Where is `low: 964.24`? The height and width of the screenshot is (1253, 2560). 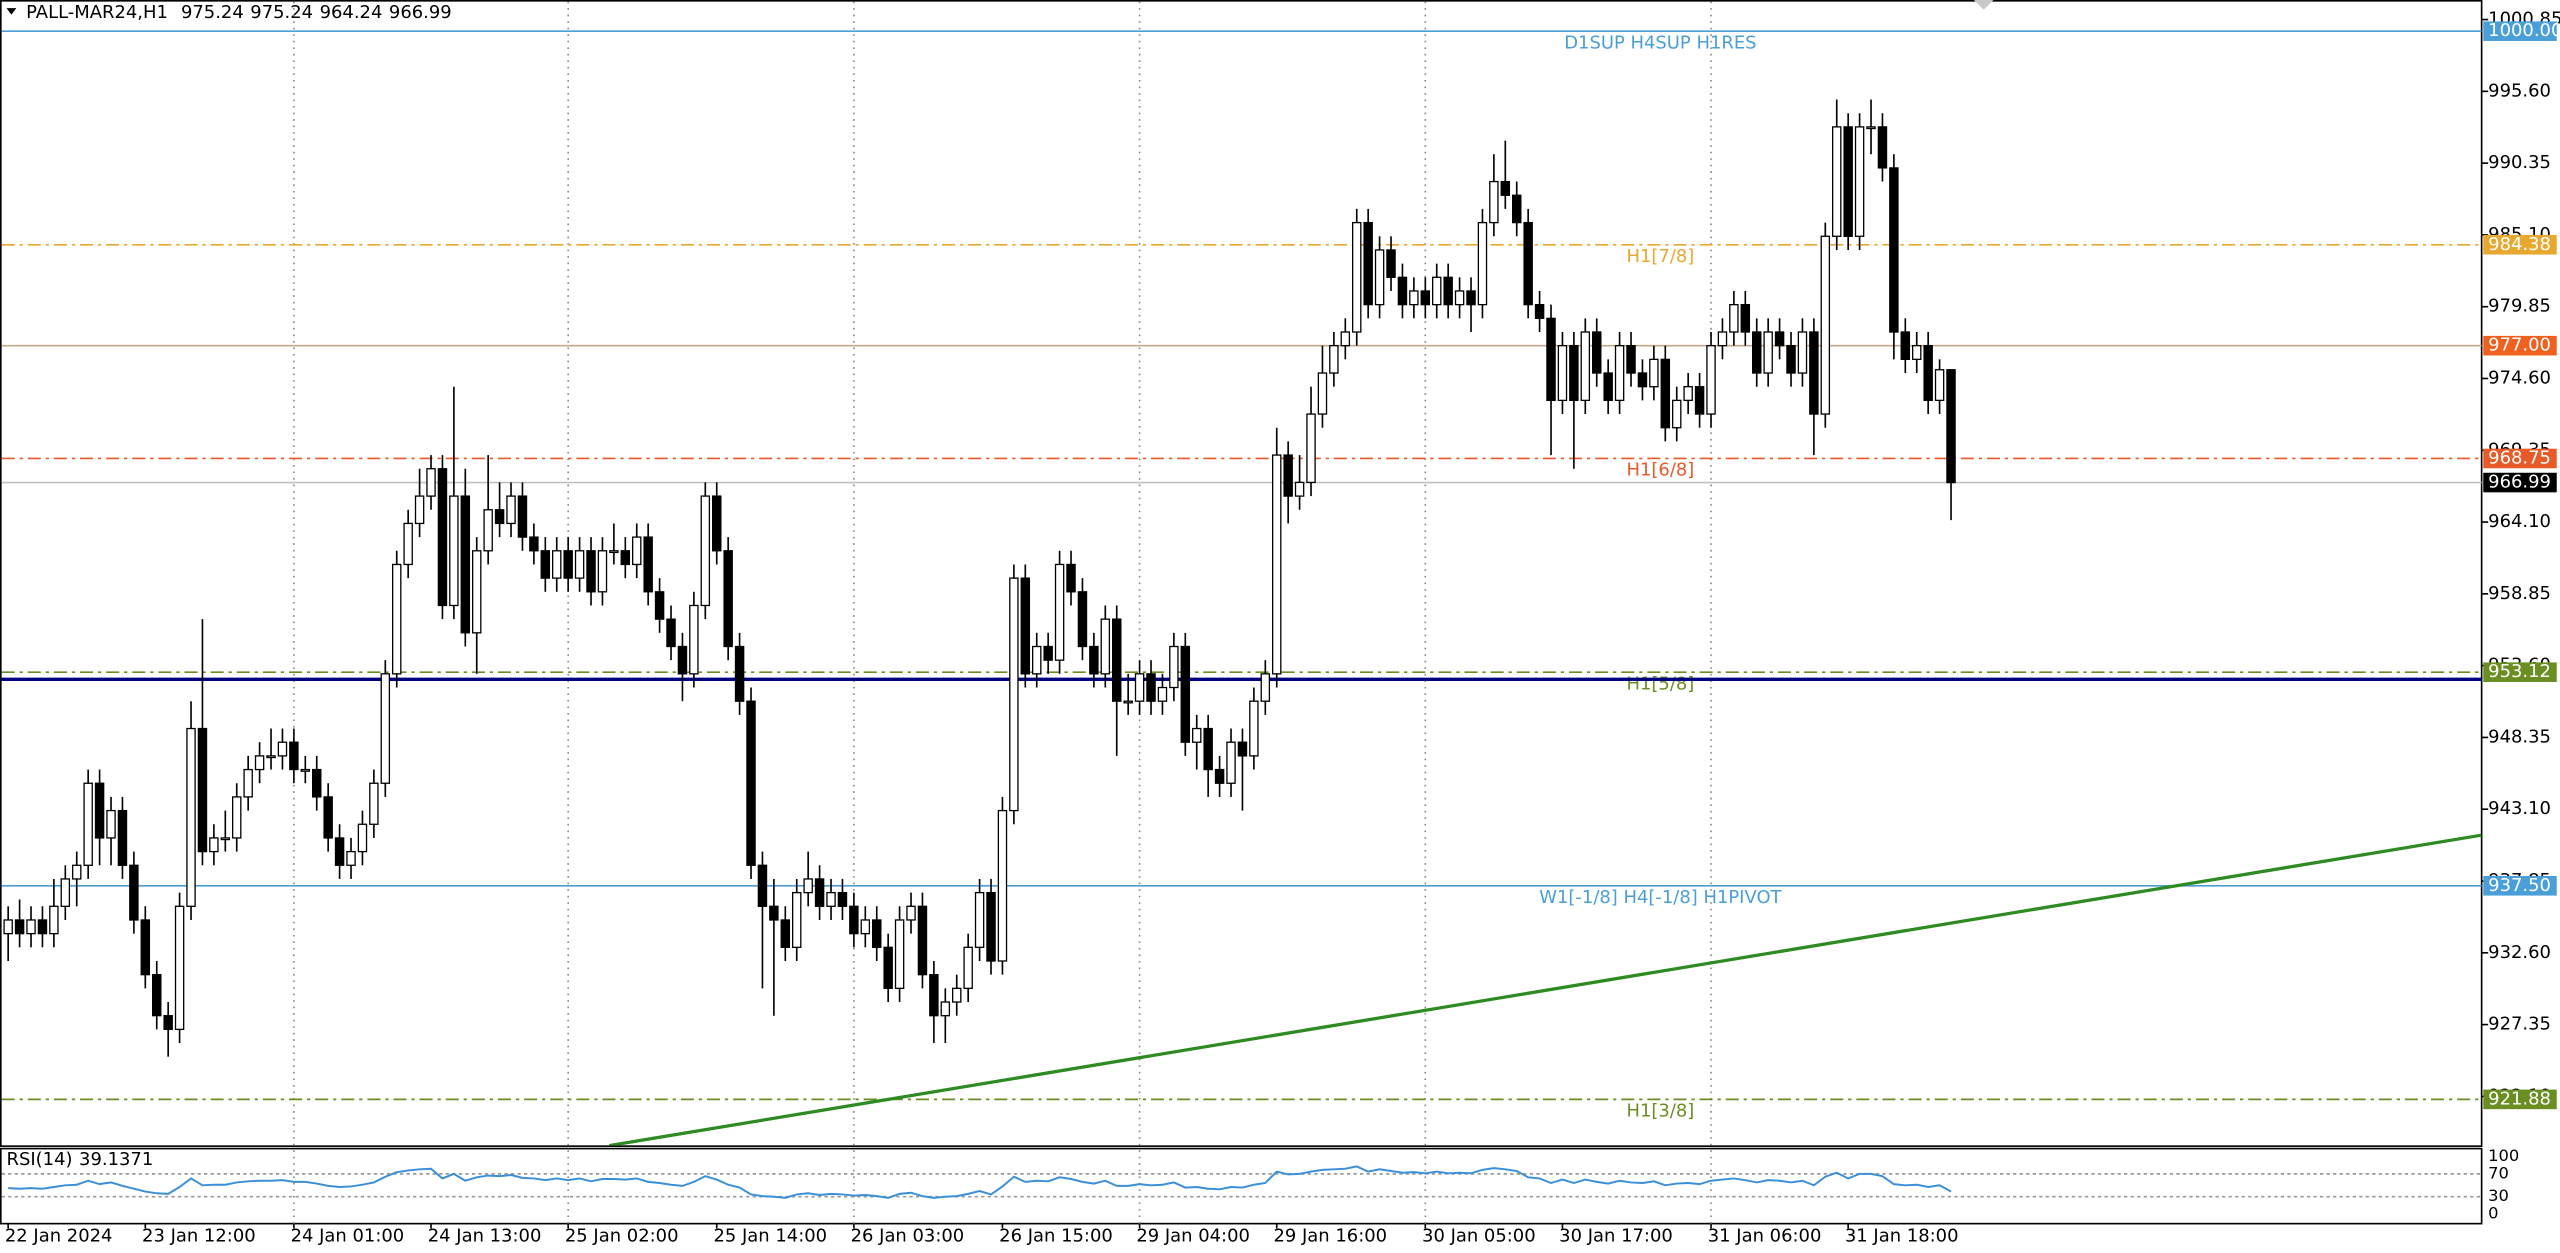 low: 964.24 is located at coordinates (351, 12).